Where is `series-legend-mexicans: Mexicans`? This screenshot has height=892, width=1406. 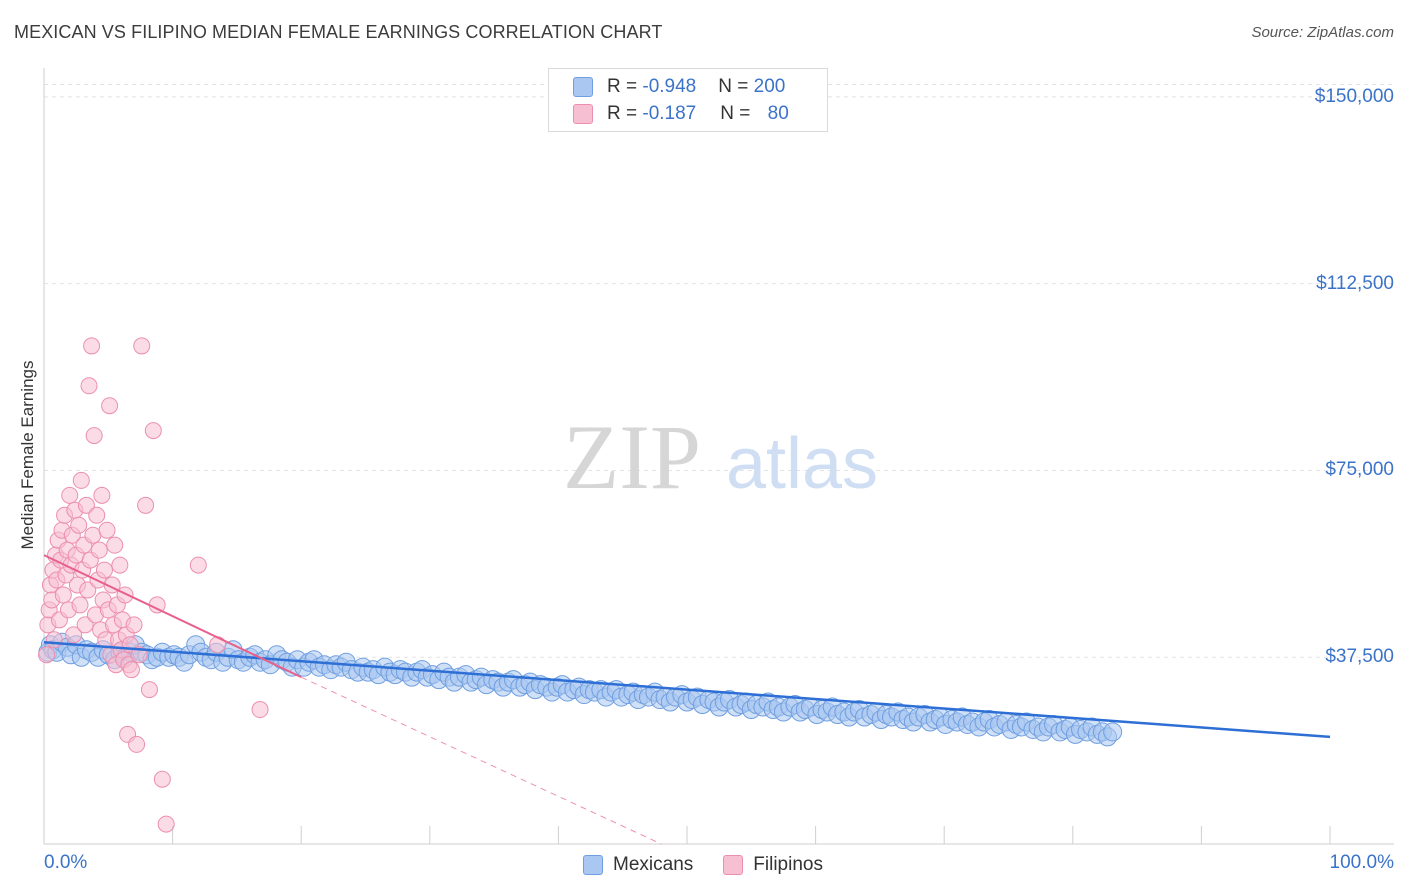 series-legend-mexicans: Mexicans is located at coordinates (638, 865).